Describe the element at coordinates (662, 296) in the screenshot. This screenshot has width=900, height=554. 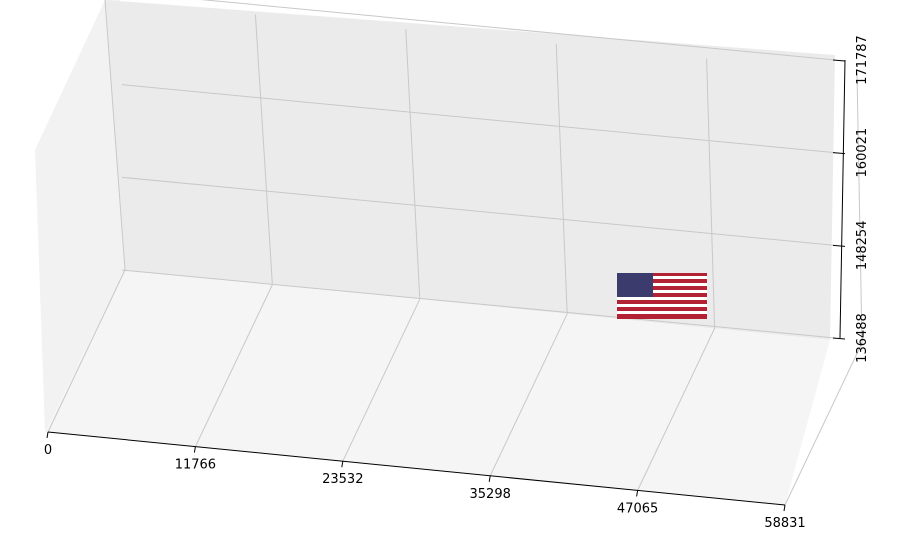
I see `flag` at that location.